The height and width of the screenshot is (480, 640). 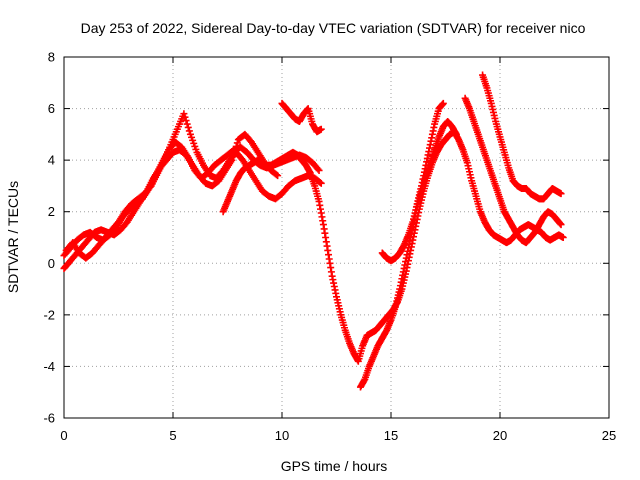 I want to click on y-tick-label: -2, so click(x=49, y=314).